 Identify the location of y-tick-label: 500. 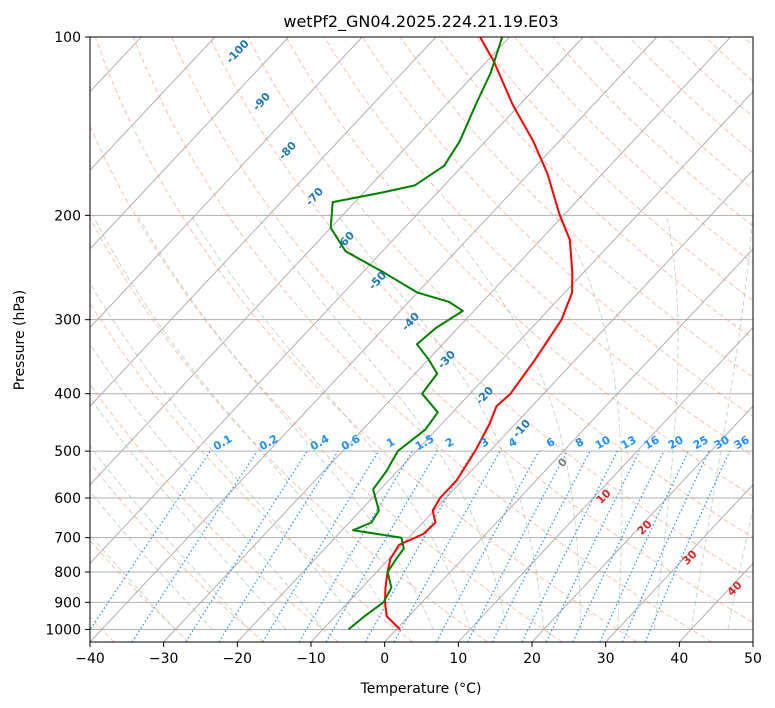
(67, 452).